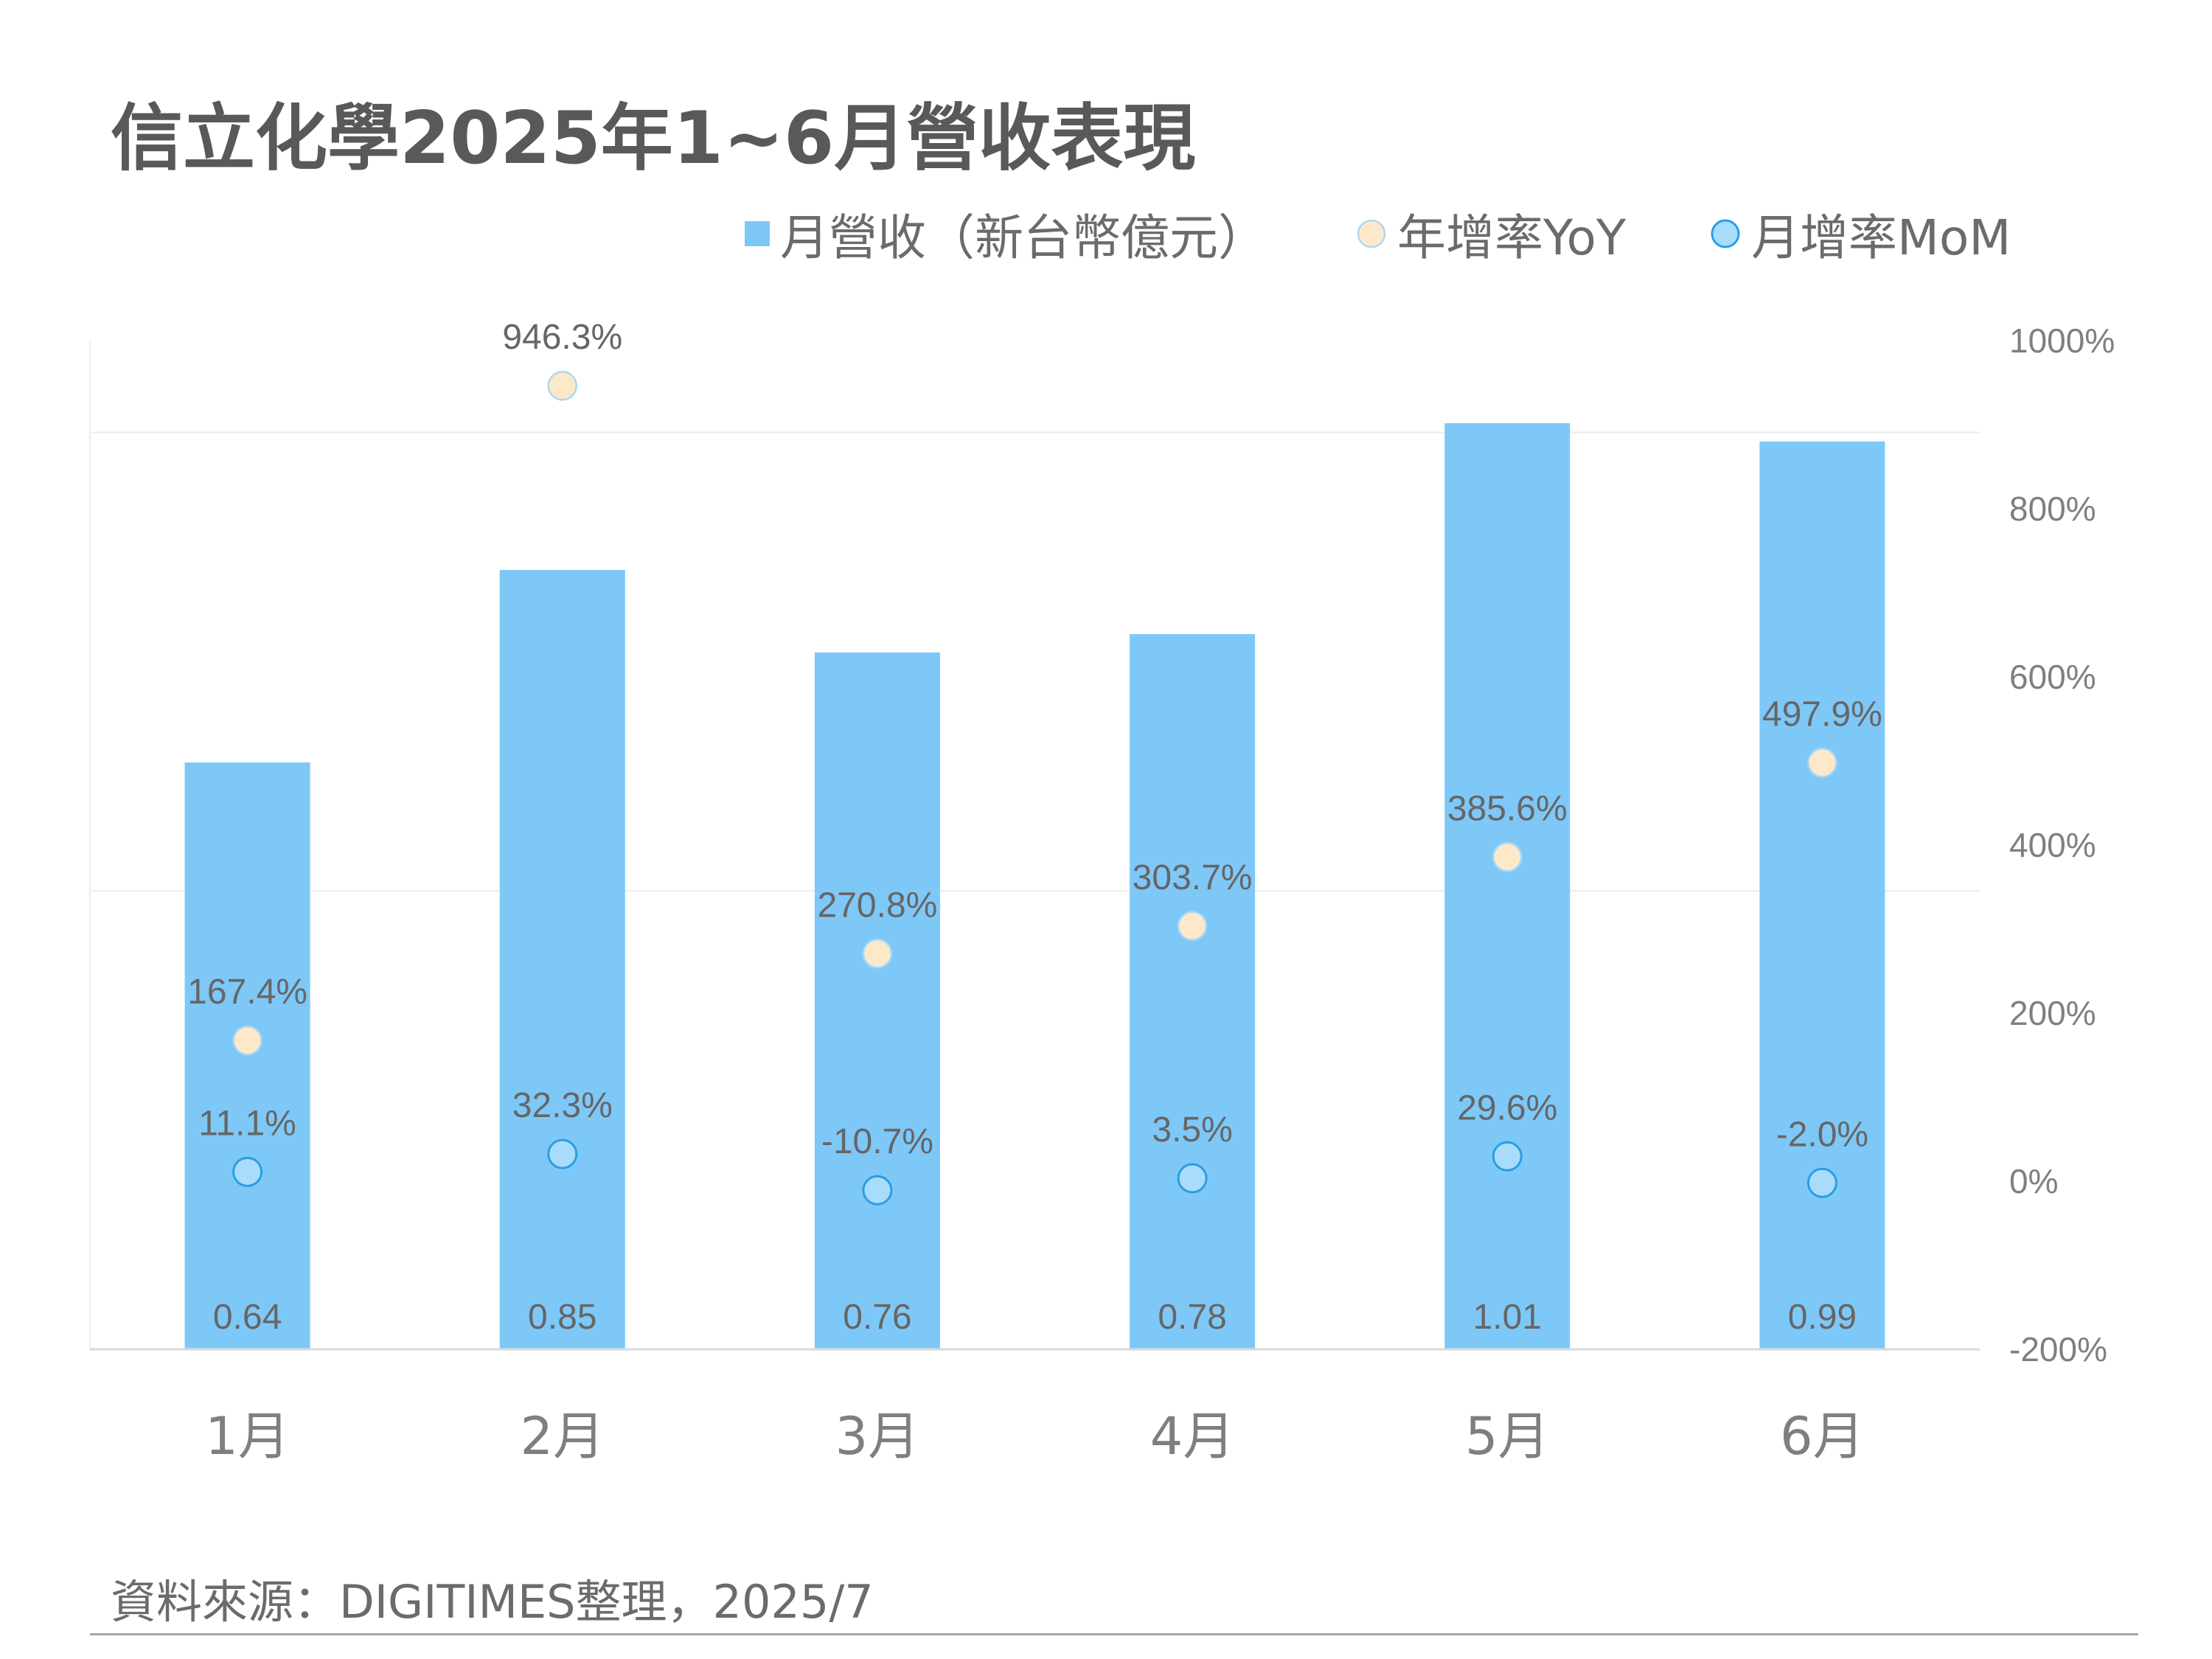 The height and width of the screenshot is (1659, 2212). What do you see at coordinates (1822, 1317) in the screenshot?
I see `revenue-label: 0.99` at bounding box center [1822, 1317].